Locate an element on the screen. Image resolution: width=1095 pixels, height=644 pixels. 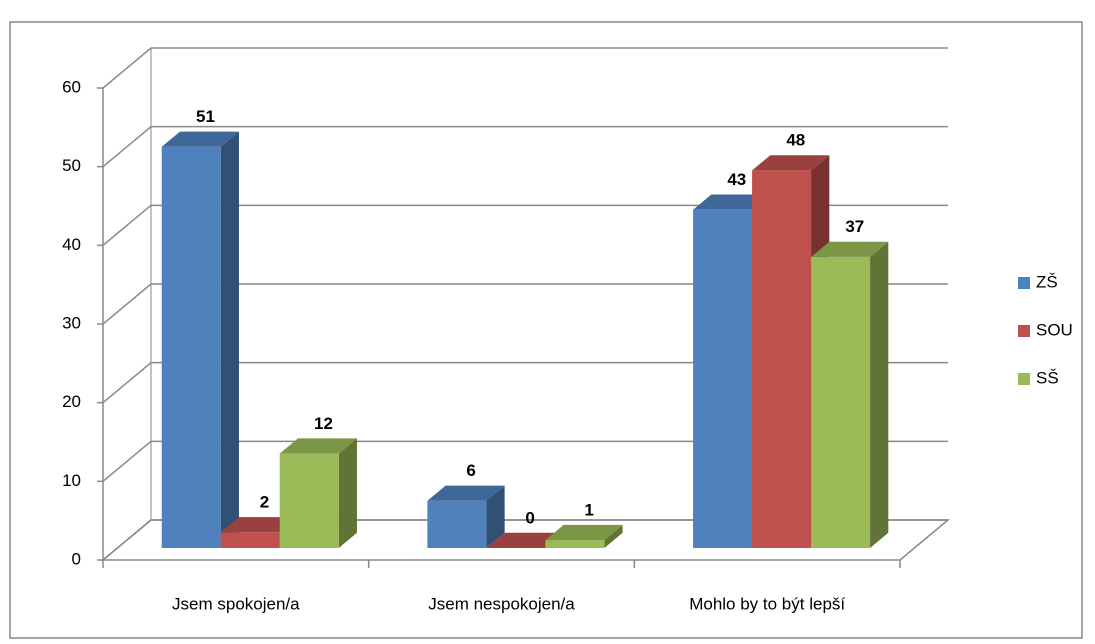
y-tick-label: 10 is located at coordinates (71, 480).